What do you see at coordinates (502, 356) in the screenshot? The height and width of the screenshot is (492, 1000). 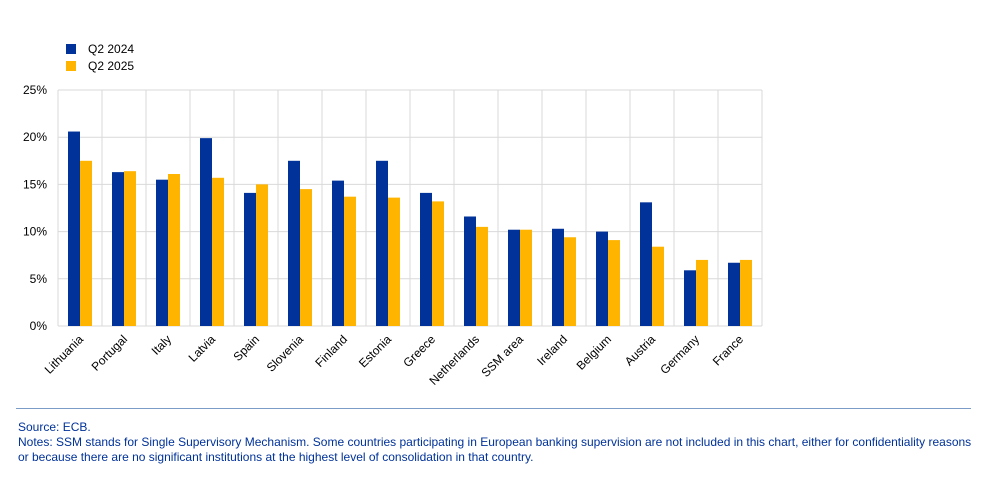 I see `x-tick-label: SSM area` at bounding box center [502, 356].